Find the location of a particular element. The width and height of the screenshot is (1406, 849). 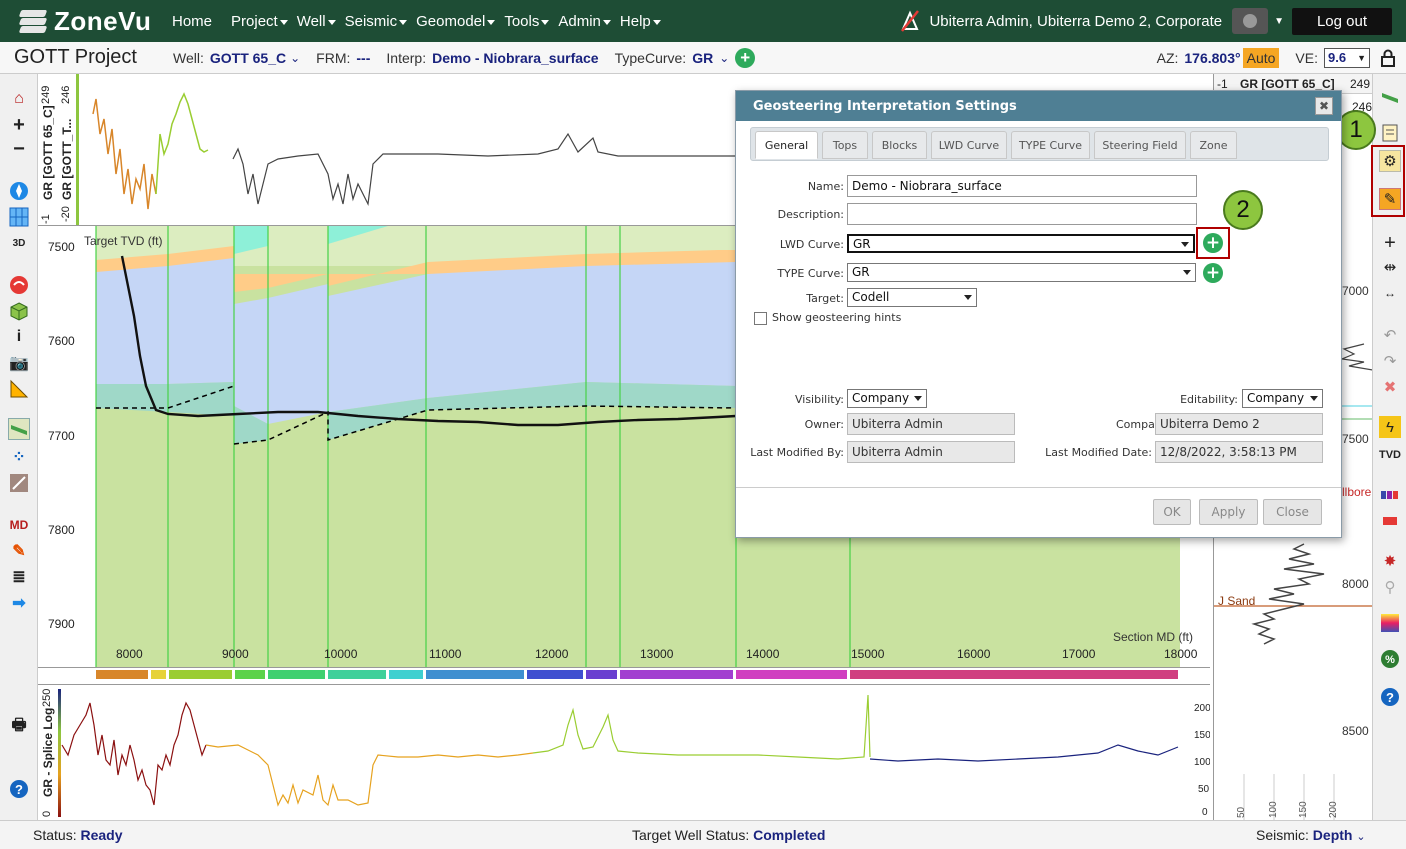

typecurve-chevron-down-icon: ⌄ is located at coordinates (724, 57).